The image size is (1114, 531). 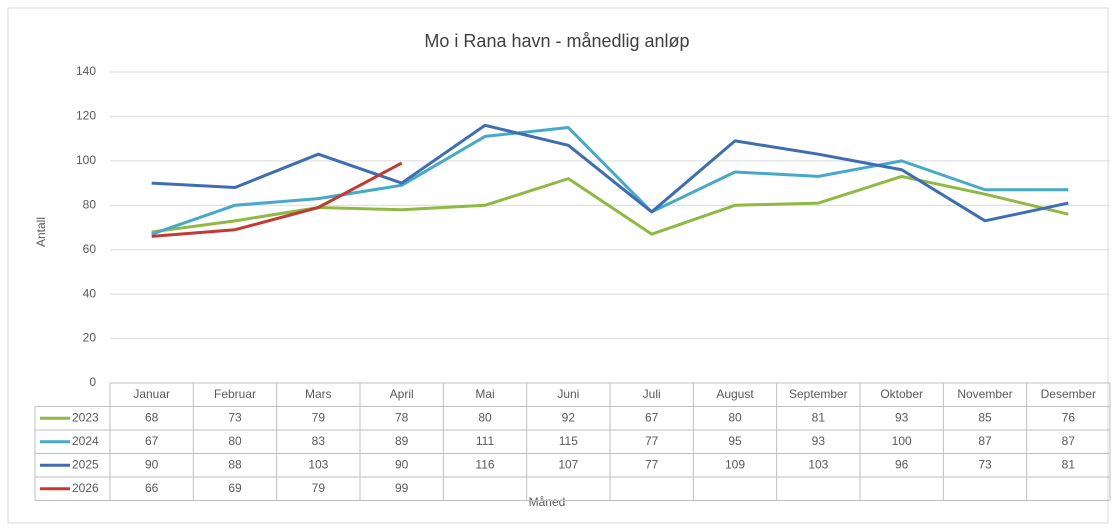 What do you see at coordinates (86, 116) in the screenshot?
I see `y-tick-label: 120` at bounding box center [86, 116].